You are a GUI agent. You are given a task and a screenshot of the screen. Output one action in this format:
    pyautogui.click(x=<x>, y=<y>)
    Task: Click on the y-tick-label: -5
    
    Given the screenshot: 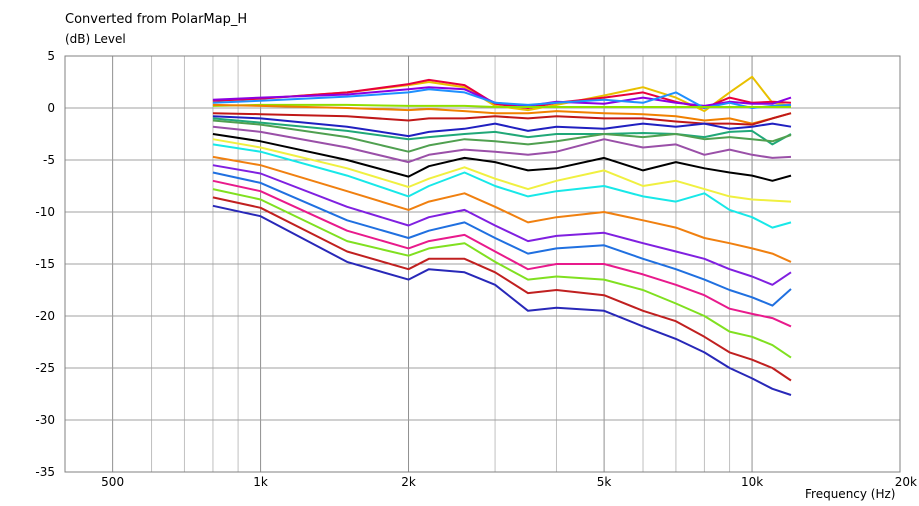 What is the action you would take?
    pyautogui.click(x=49, y=160)
    